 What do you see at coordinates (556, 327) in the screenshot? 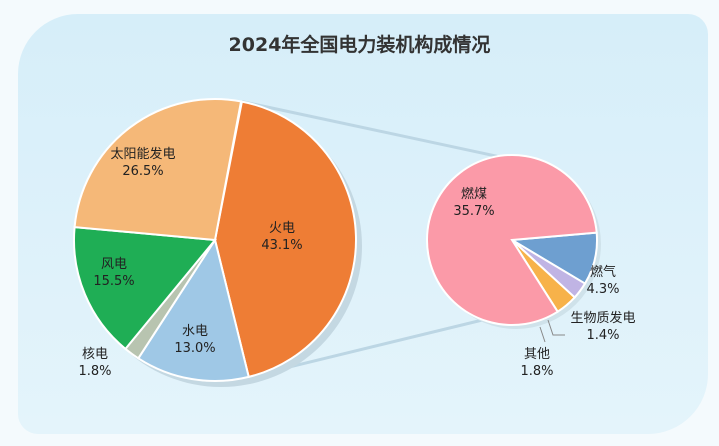
I see `leader-line-biomass` at bounding box center [556, 327].